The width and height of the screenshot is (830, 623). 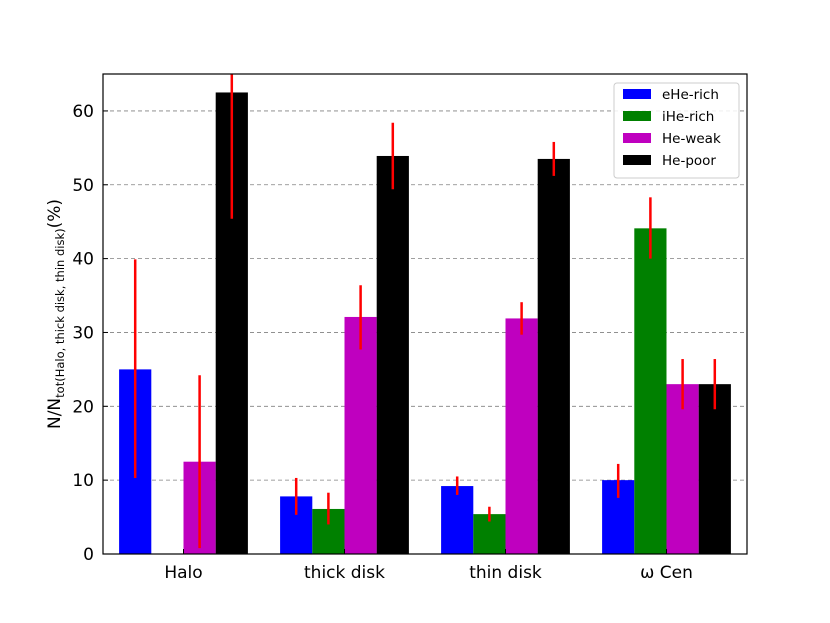 I want to click on y-axis-label-subscript: tot(Halo, thick disk, thin disk), so click(x=60, y=312).